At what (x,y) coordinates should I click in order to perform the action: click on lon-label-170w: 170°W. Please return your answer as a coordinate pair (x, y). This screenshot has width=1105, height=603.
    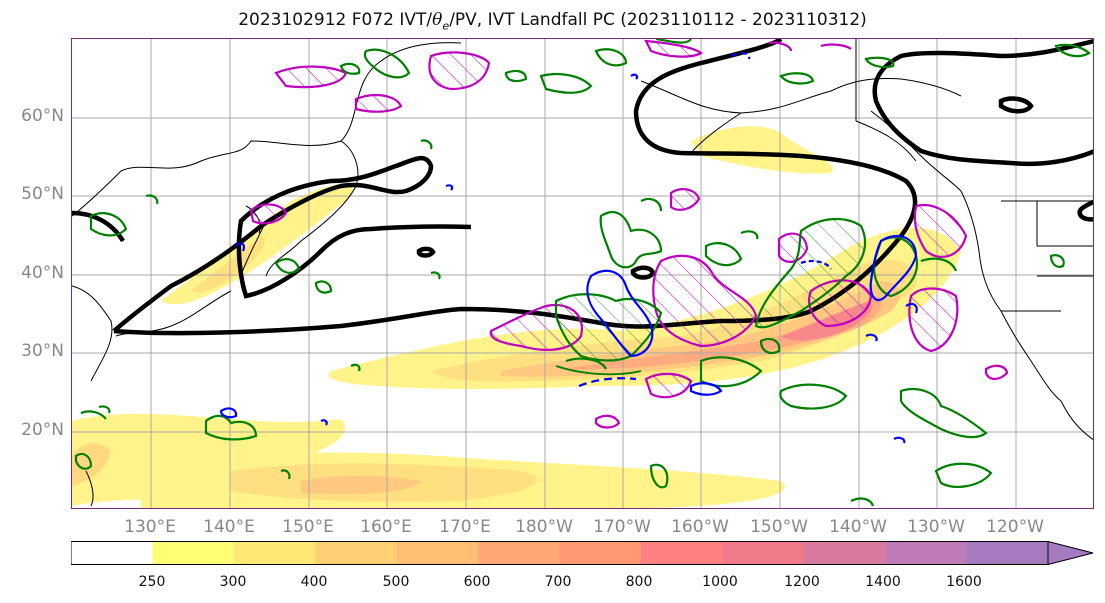
    Looking at the image, I should click on (622, 527).